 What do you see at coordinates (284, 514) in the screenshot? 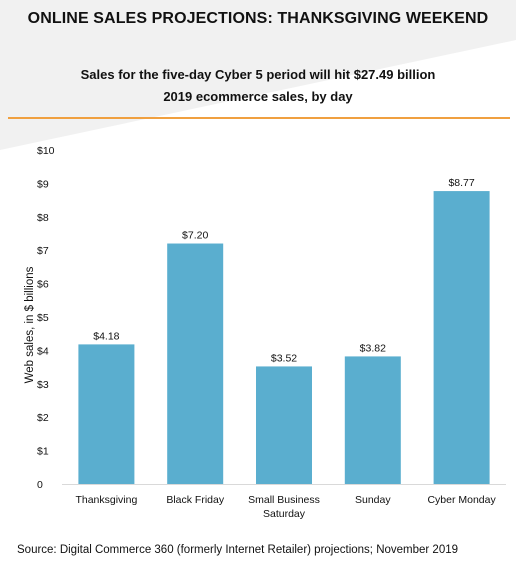
I see `x-tick-label: Saturday` at bounding box center [284, 514].